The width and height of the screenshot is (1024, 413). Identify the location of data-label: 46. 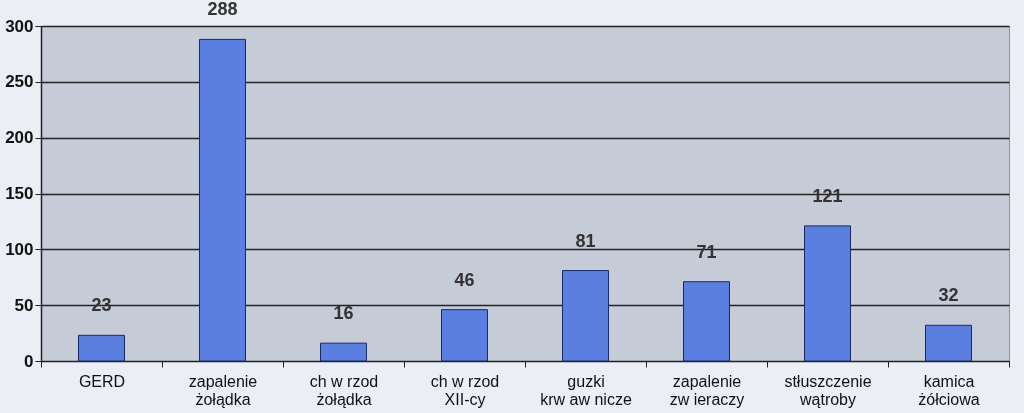
(464, 279).